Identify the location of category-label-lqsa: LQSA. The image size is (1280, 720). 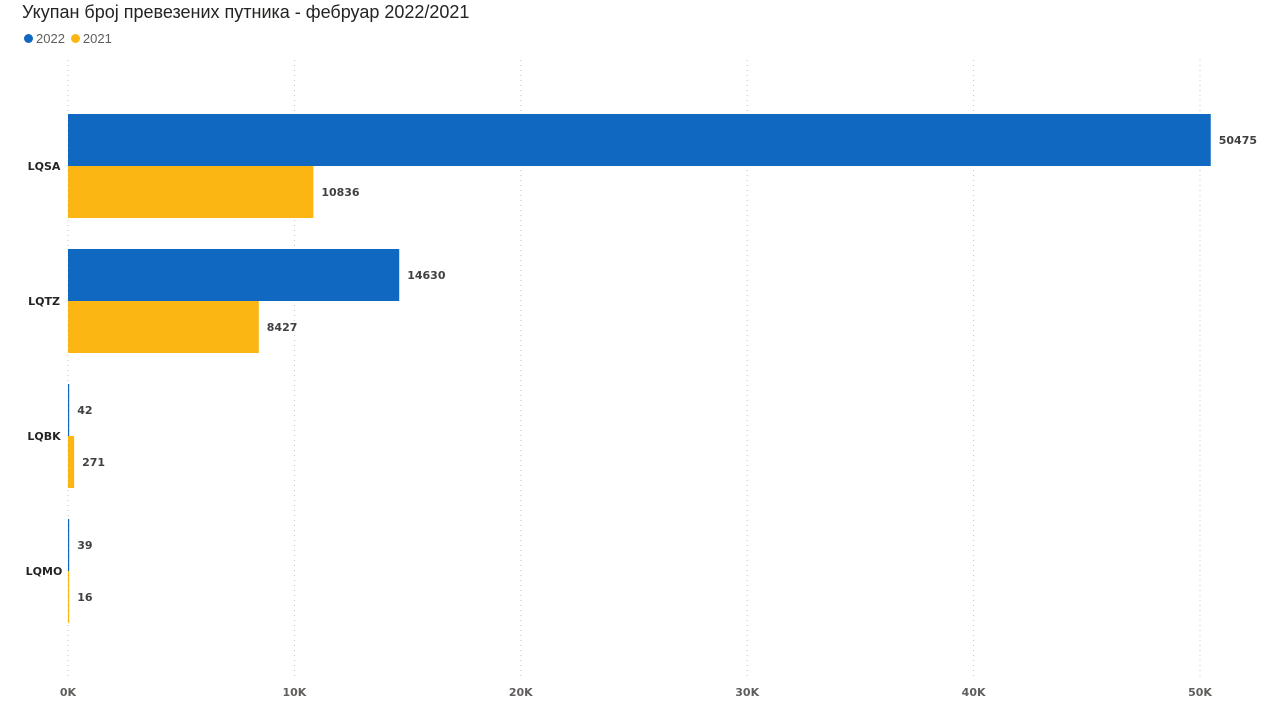
(44, 166).